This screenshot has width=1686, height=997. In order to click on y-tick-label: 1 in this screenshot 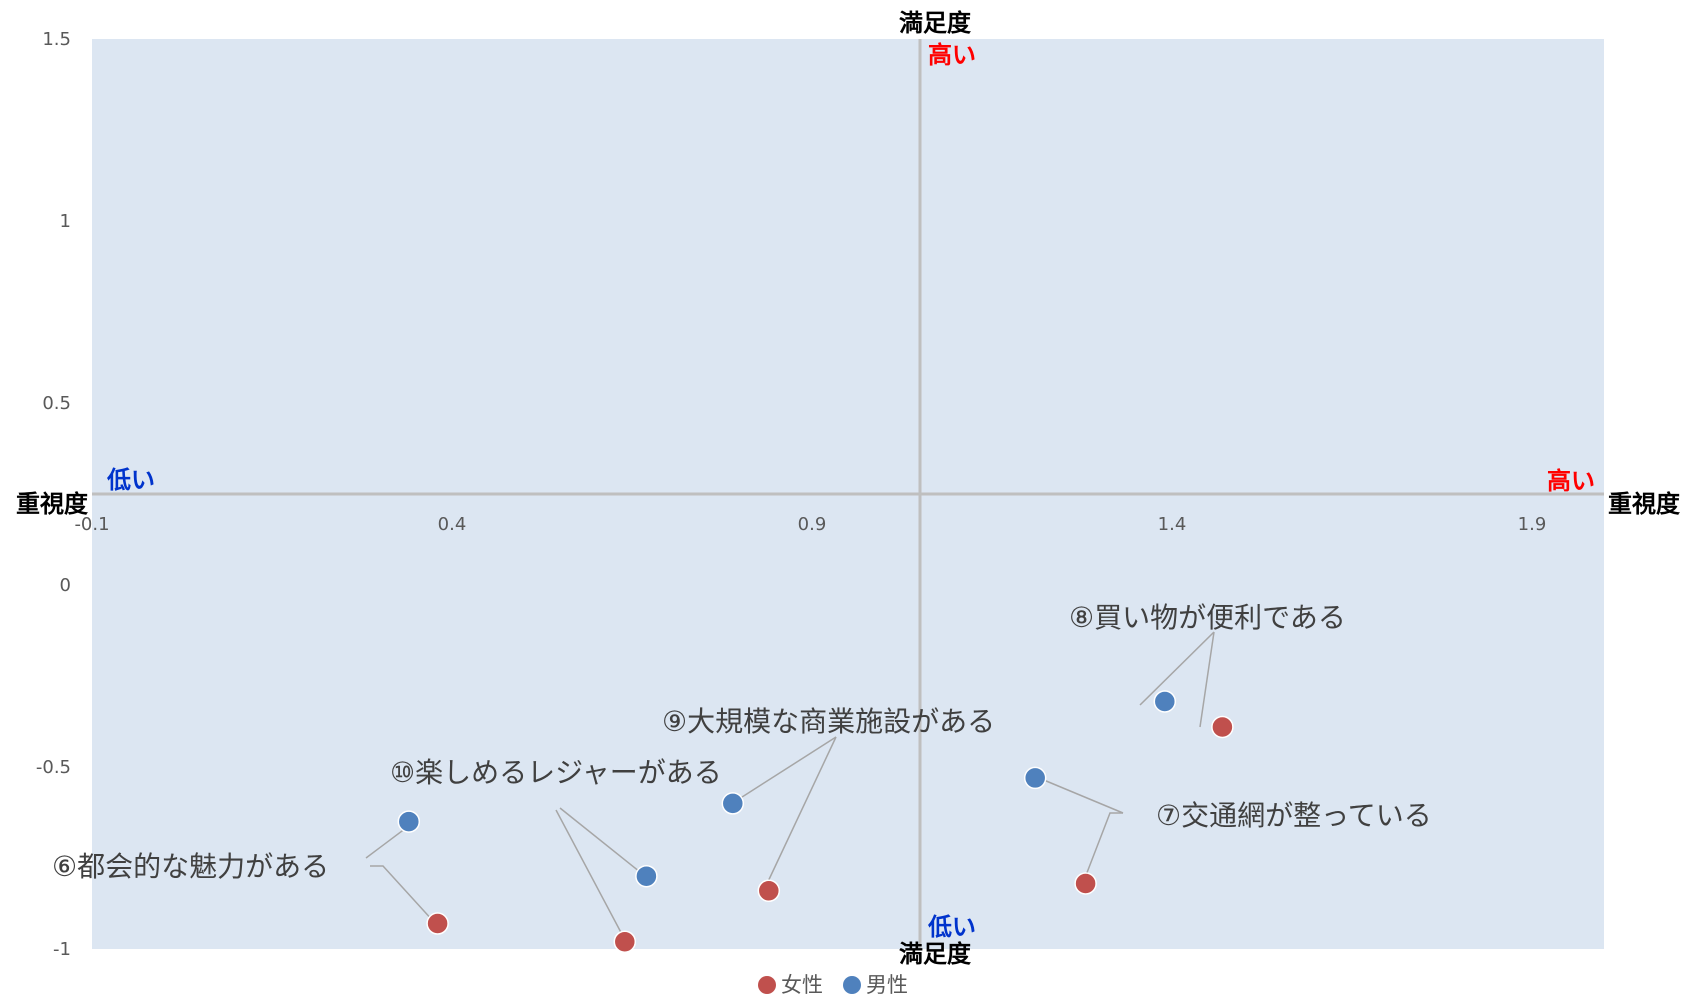, I will do `click(65, 221)`.